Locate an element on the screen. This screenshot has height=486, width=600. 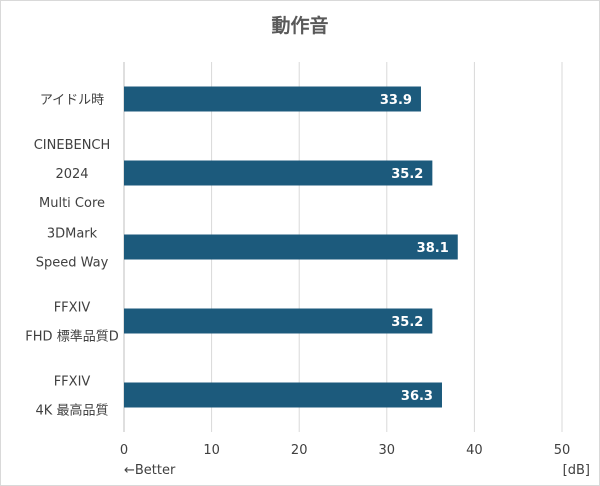
category-label: 2024 is located at coordinates (71, 174).